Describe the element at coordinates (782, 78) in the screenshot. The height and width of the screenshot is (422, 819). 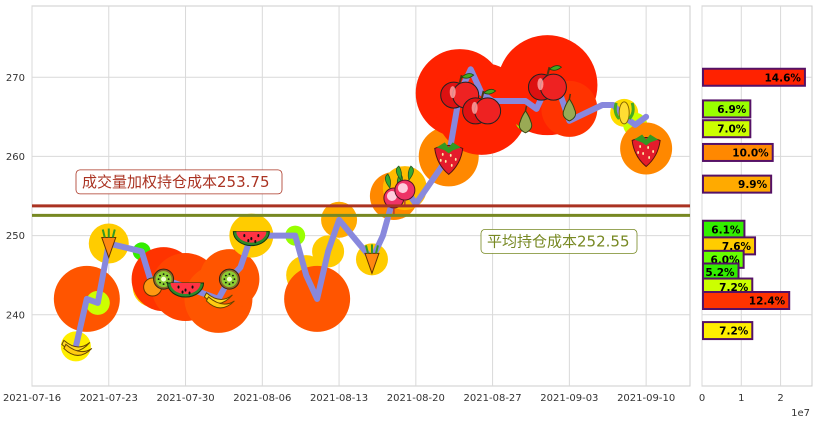
I see `distribution-bar-label: 14.6%` at that location.